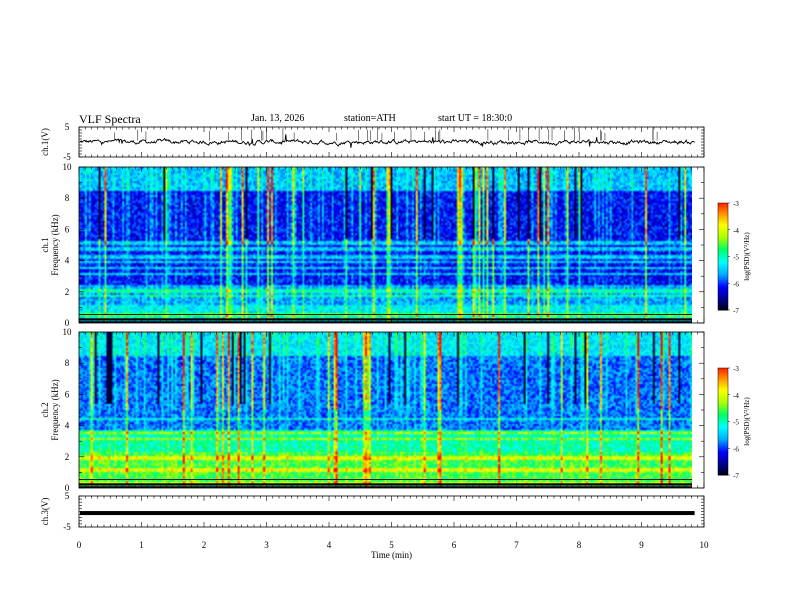 The image size is (792, 612). I want to click on ch1-spectrogram-colorbar-tick-label: -6, so click(736, 284).